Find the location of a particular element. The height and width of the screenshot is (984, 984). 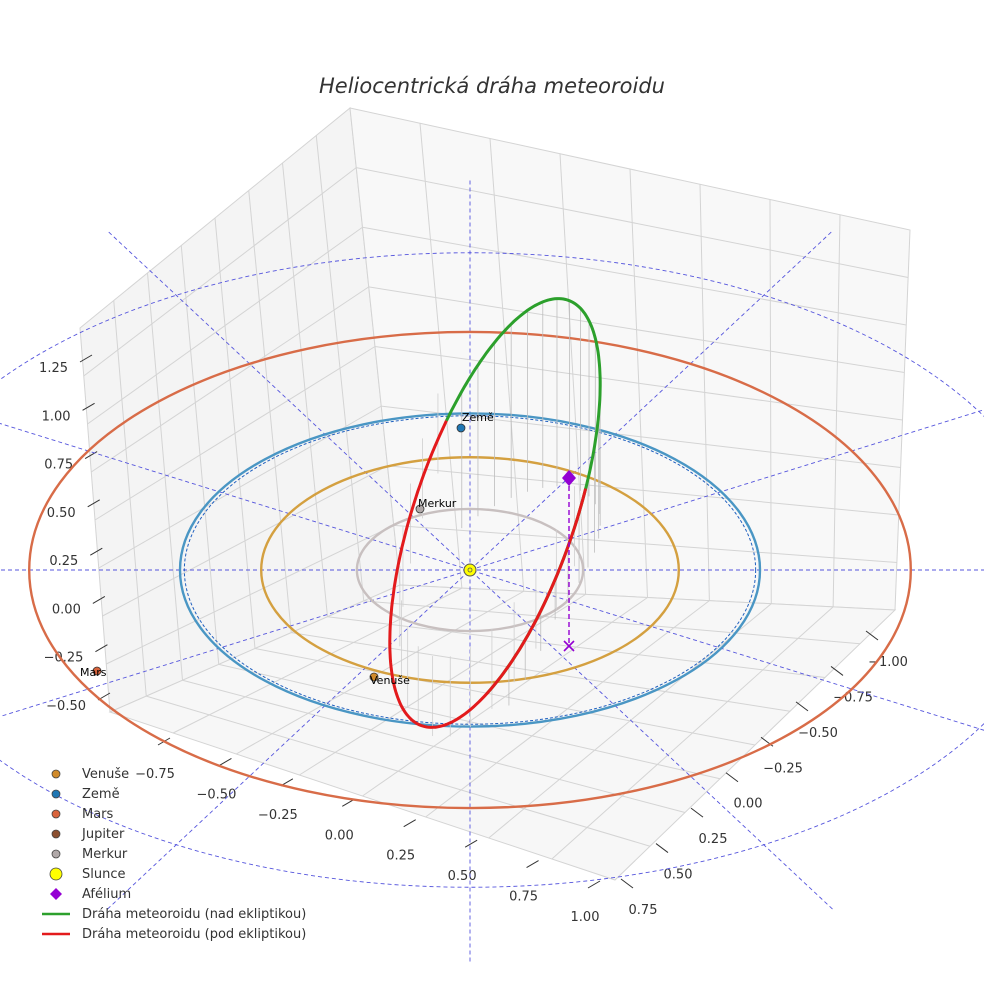

legend-label: Afélium is located at coordinates (107, 894).